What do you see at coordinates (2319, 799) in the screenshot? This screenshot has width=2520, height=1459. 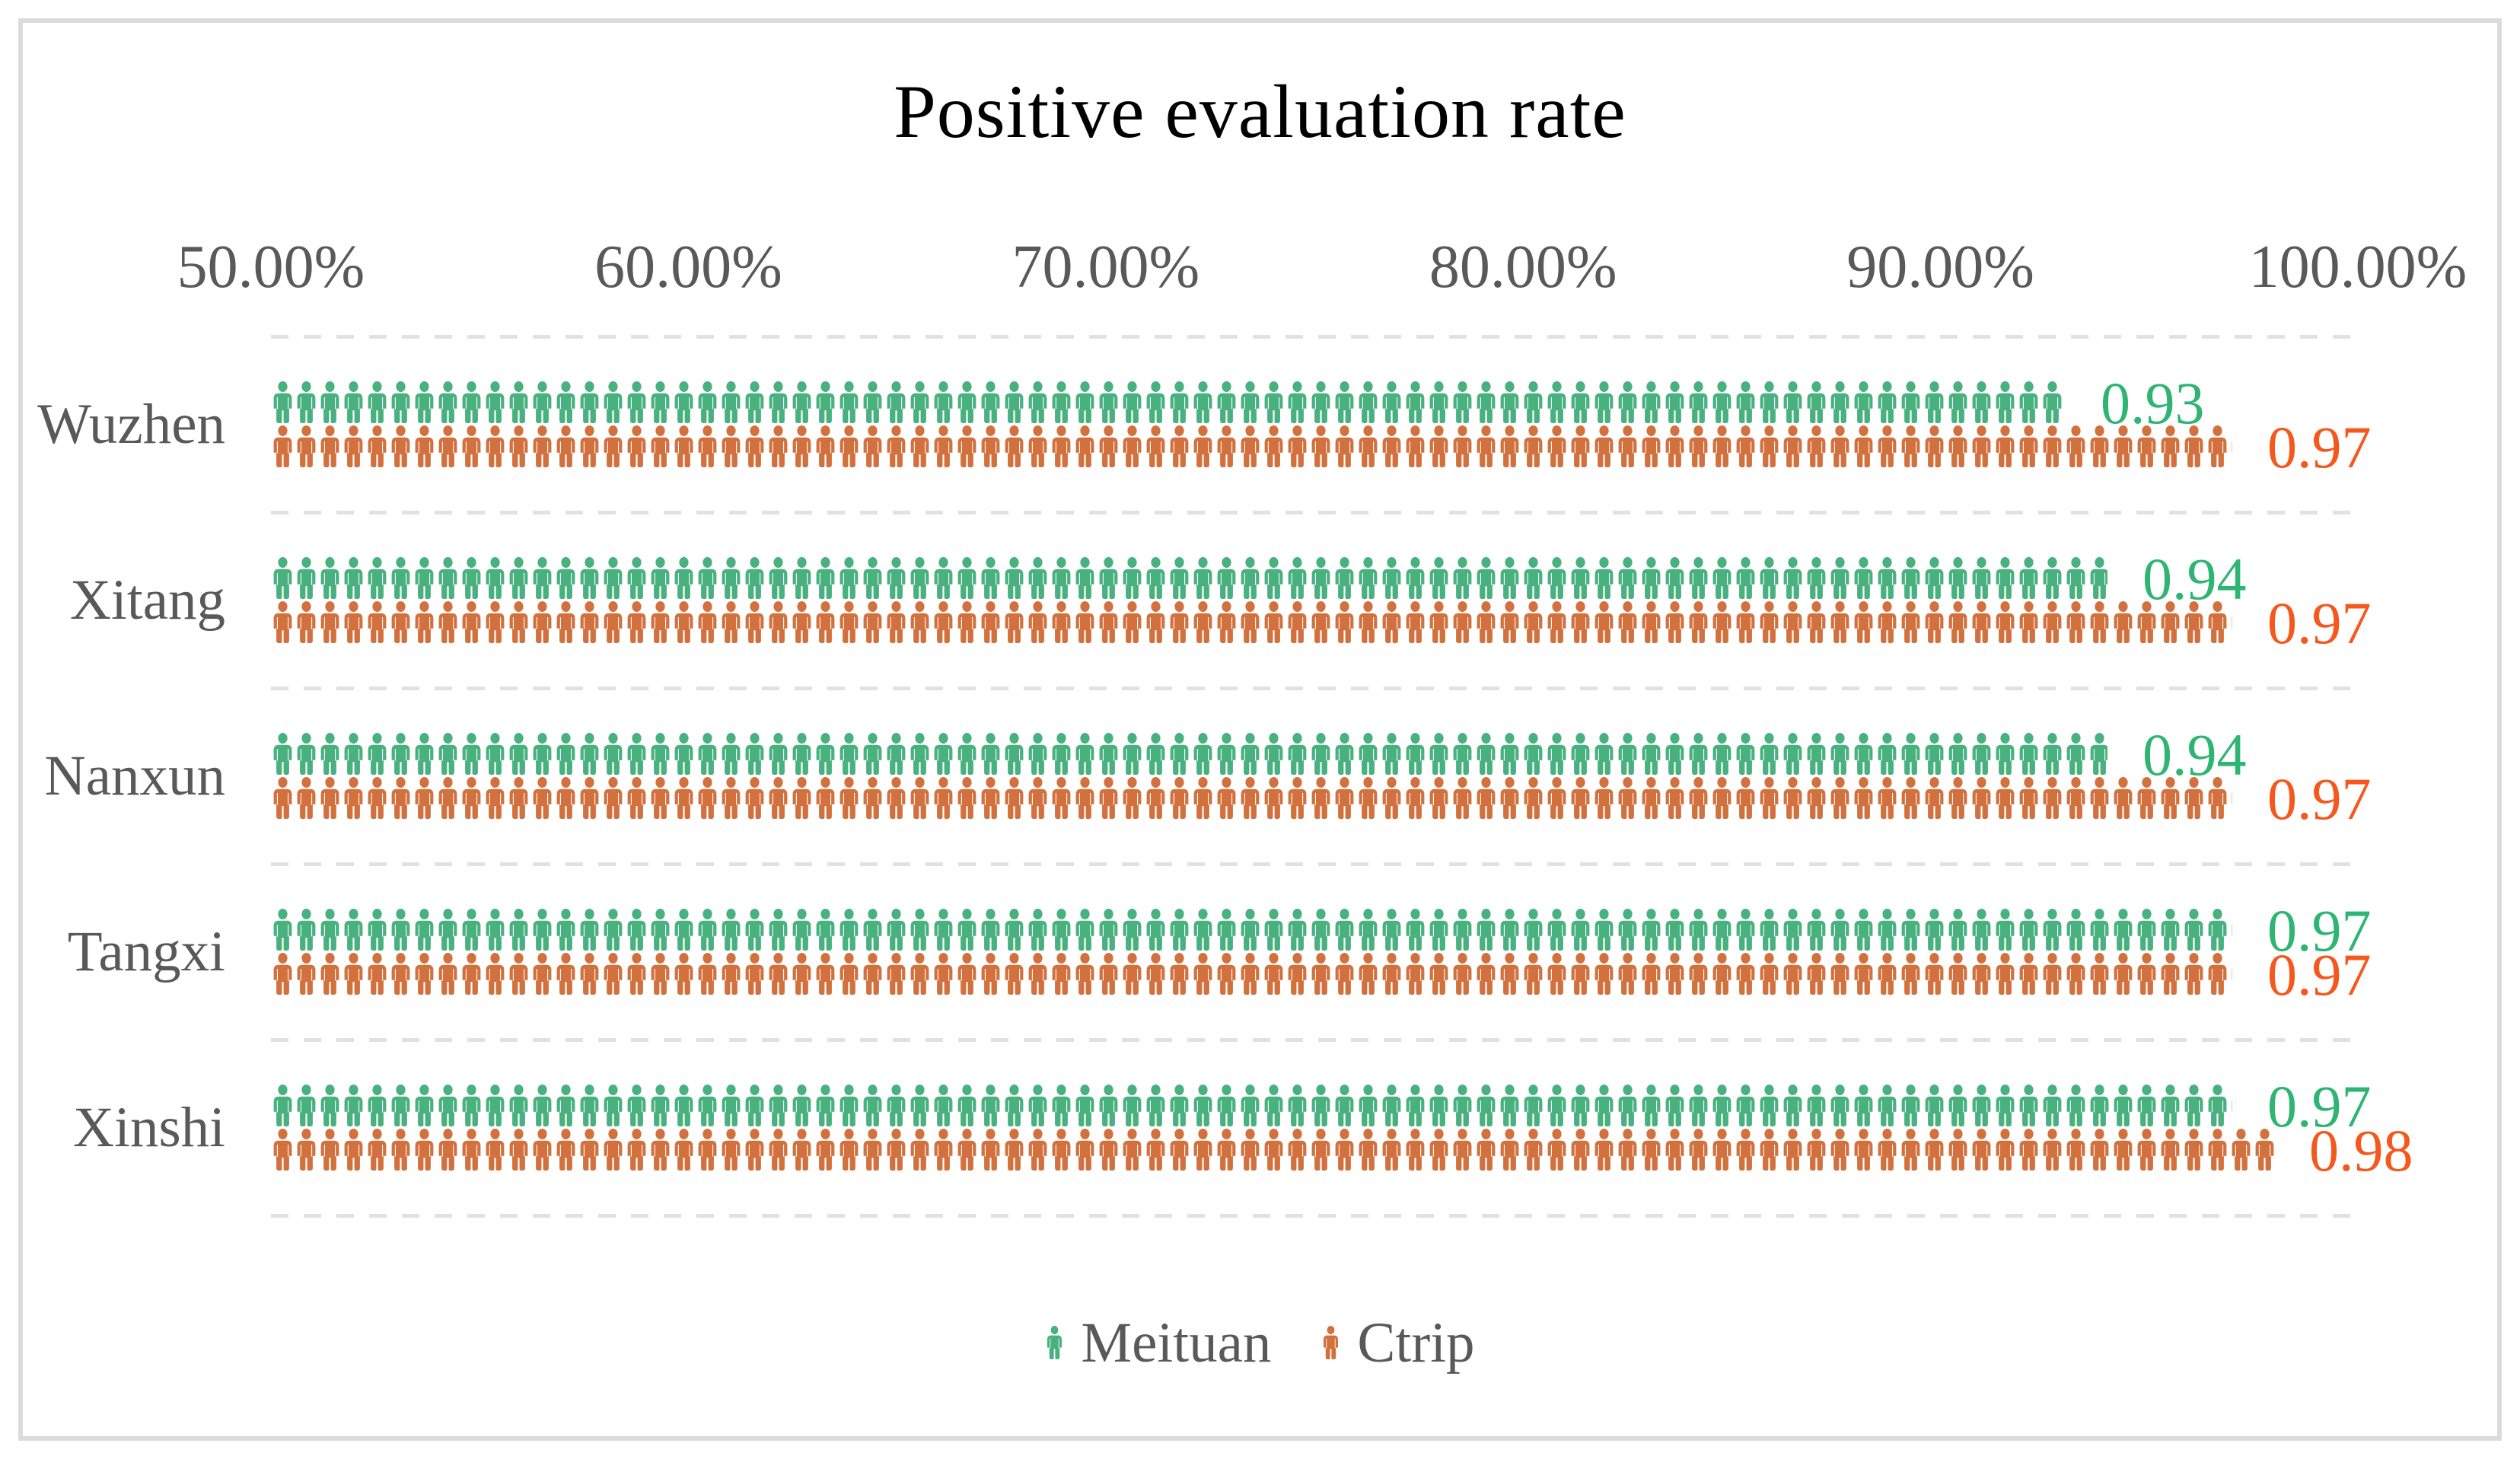 I see `value-label-ctrip: 0.97` at bounding box center [2319, 799].